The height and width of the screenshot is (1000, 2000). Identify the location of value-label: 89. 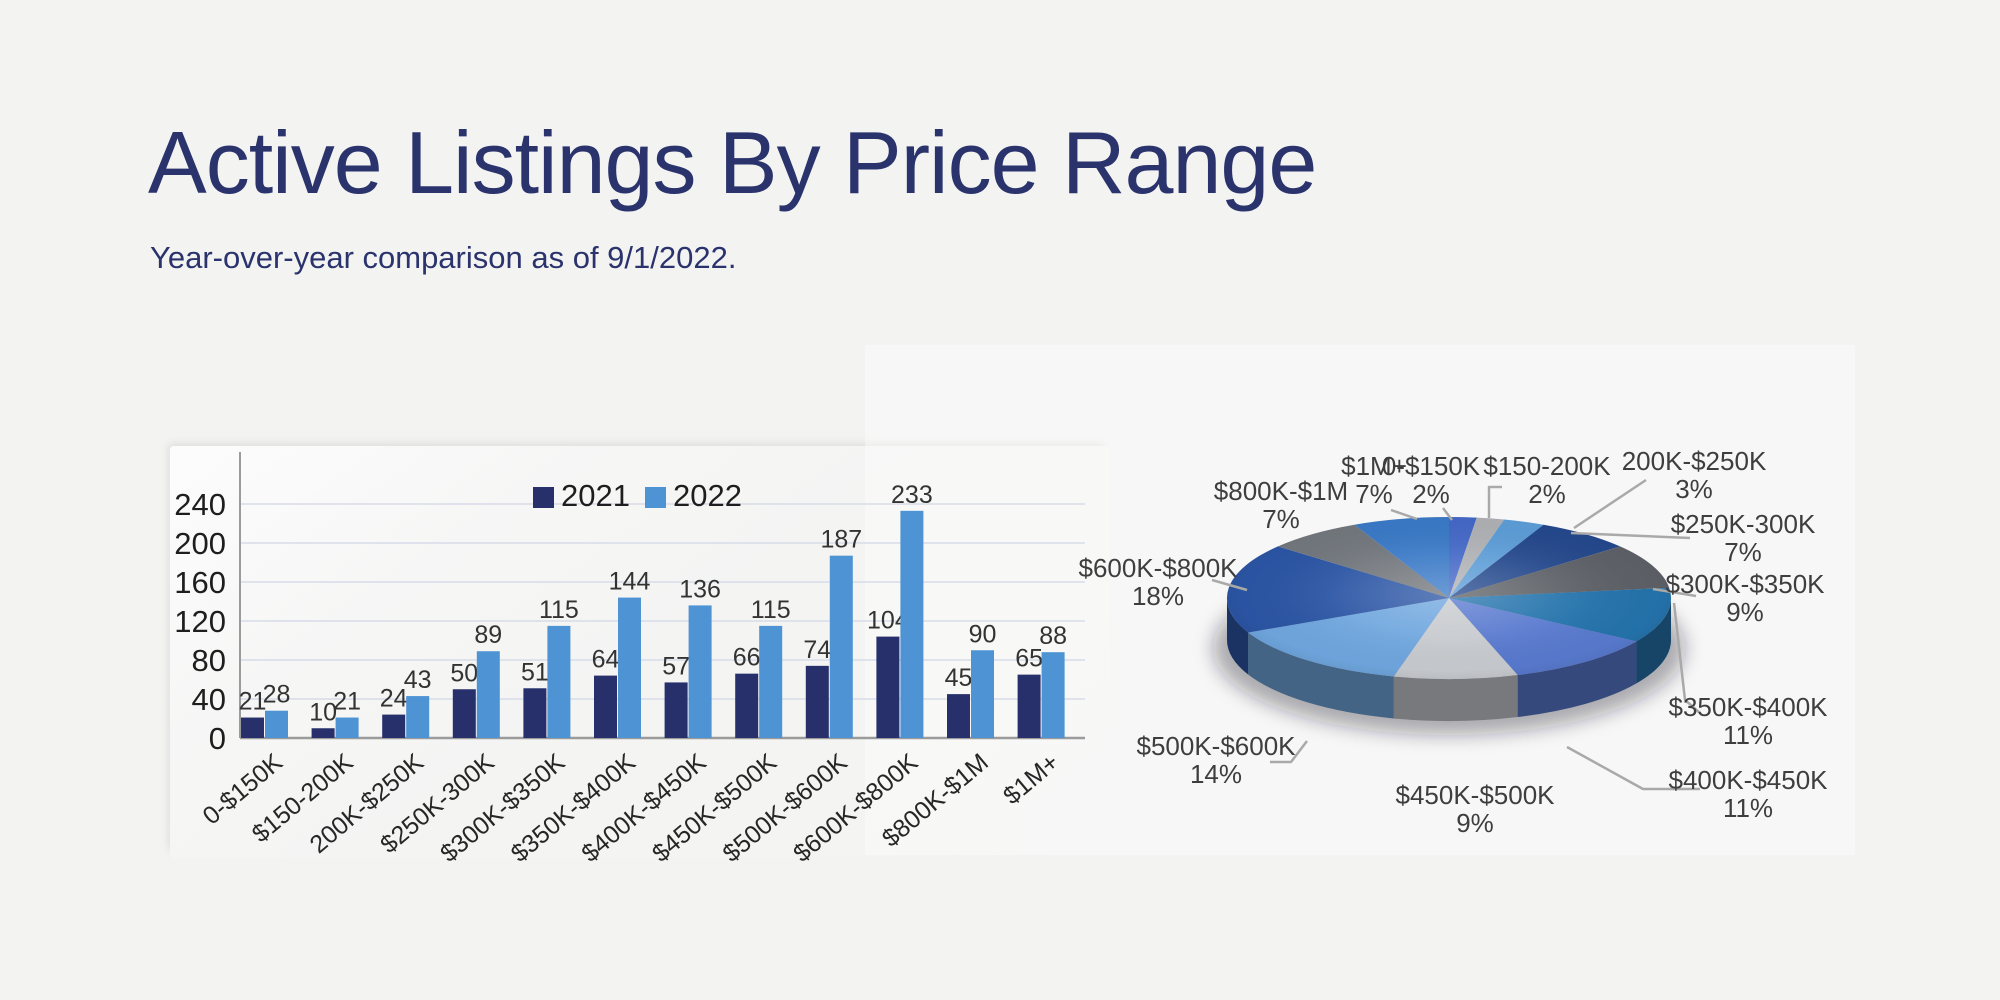
(488, 635).